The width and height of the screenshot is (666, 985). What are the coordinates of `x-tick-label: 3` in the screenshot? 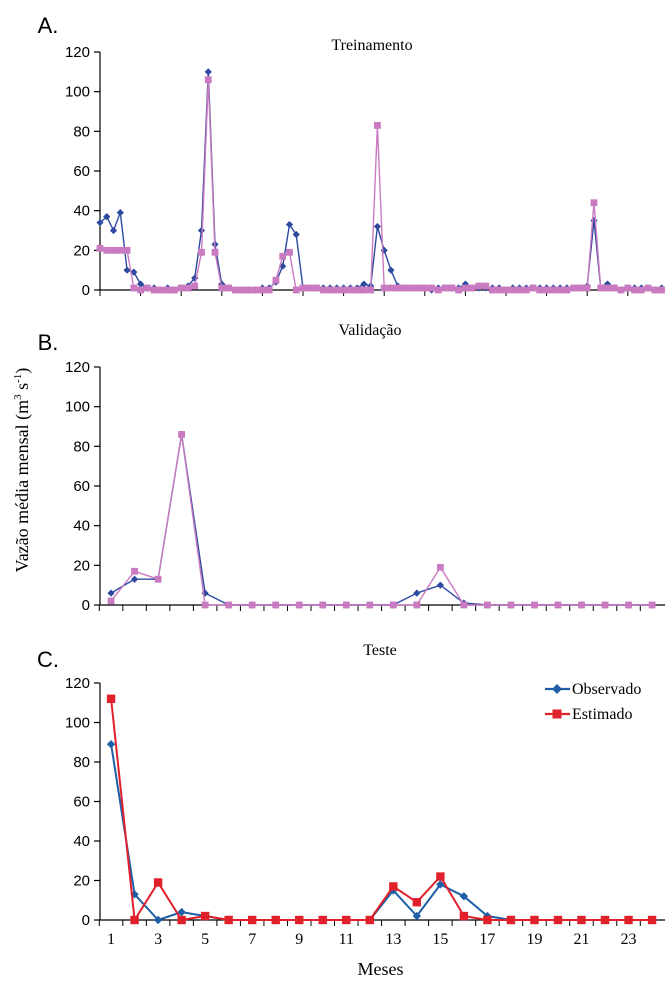 It's located at (158, 939).